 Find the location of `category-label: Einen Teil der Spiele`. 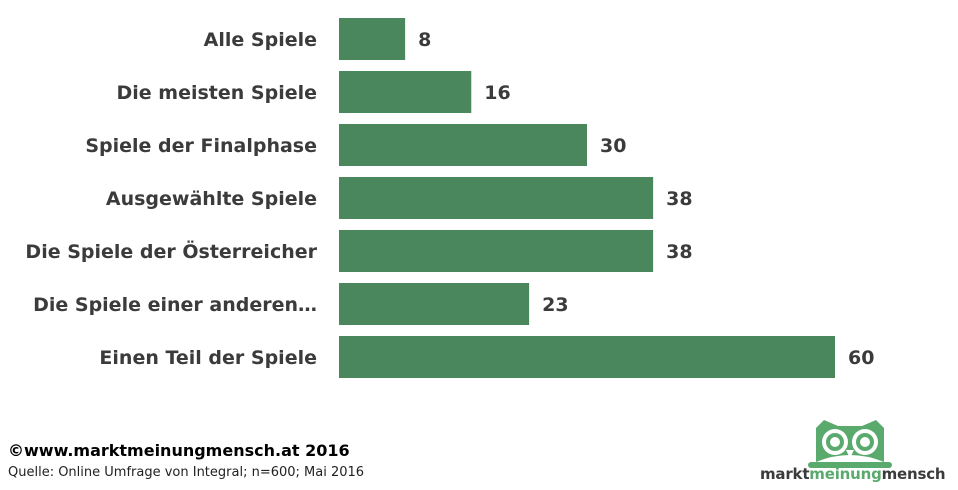

category-label: Einen Teil der Spiele is located at coordinates (208, 358).